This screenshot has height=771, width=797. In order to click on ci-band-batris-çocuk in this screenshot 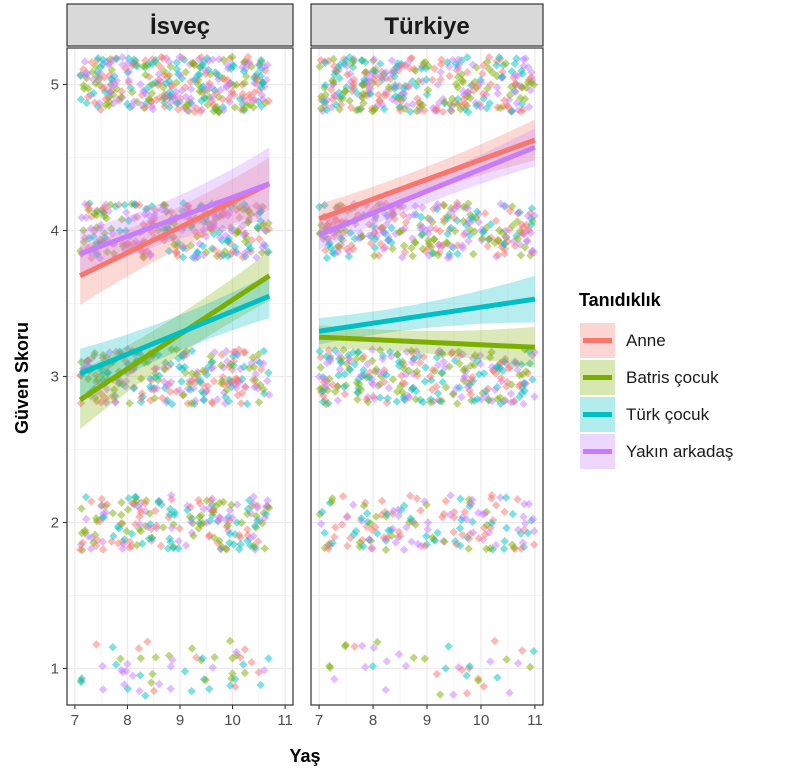, I will do `click(427, 346)`.